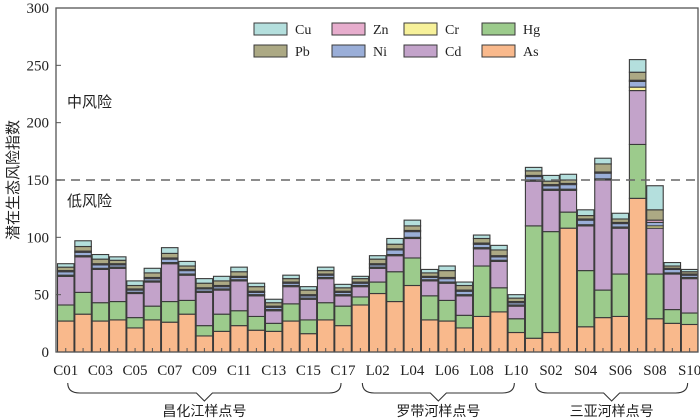 The width and height of the screenshot is (700, 420). Describe the element at coordinates (533, 203) in the screenshot. I see `bar-segment-S01-Cd` at that location.